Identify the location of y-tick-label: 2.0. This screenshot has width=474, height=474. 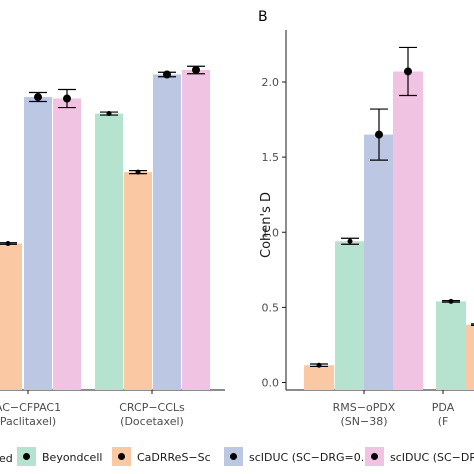
(271, 82).